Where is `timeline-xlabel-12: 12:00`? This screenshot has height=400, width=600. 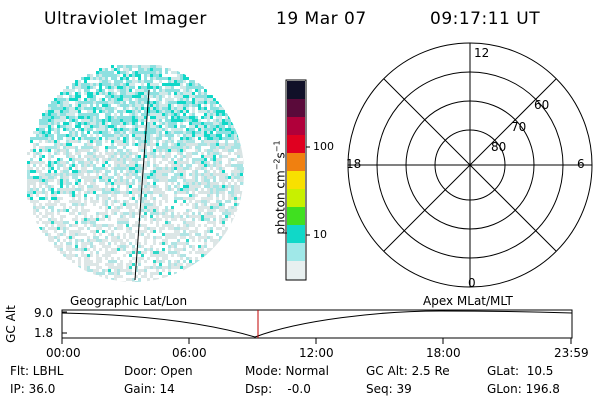 timeline-xlabel-12: 12:00 is located at coordinates (316, 353).